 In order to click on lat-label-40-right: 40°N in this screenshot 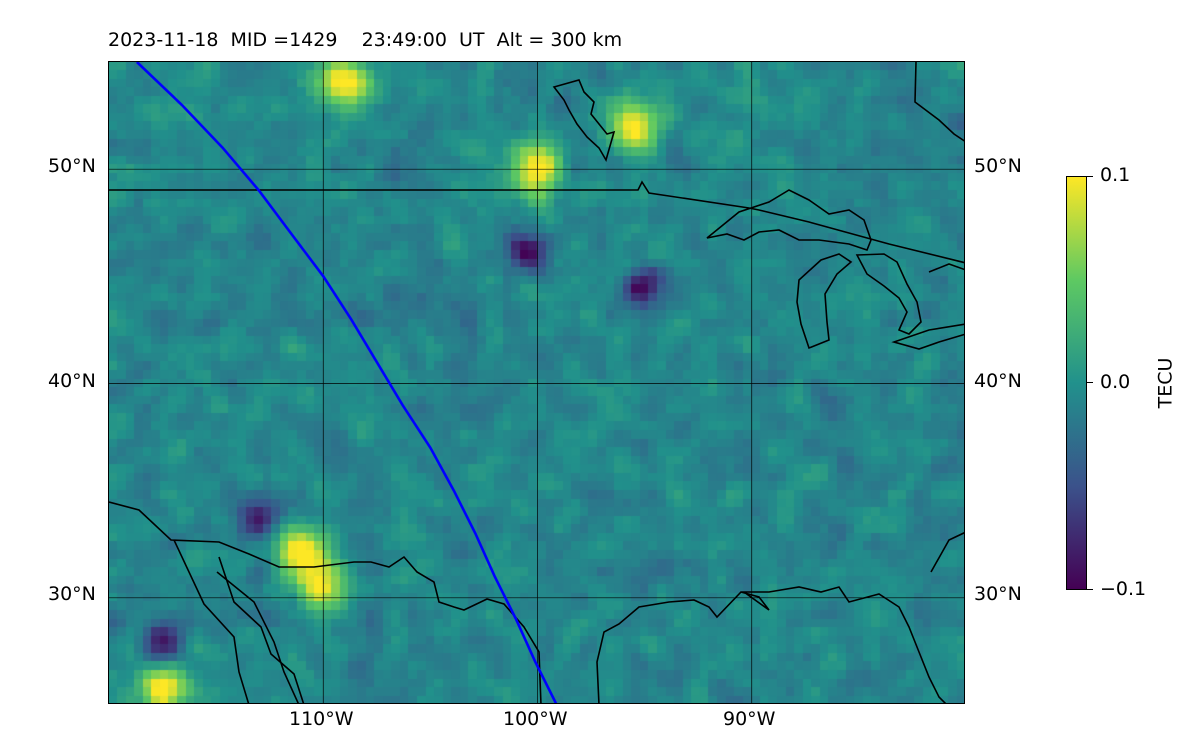, I will do `click(998, 381)`.